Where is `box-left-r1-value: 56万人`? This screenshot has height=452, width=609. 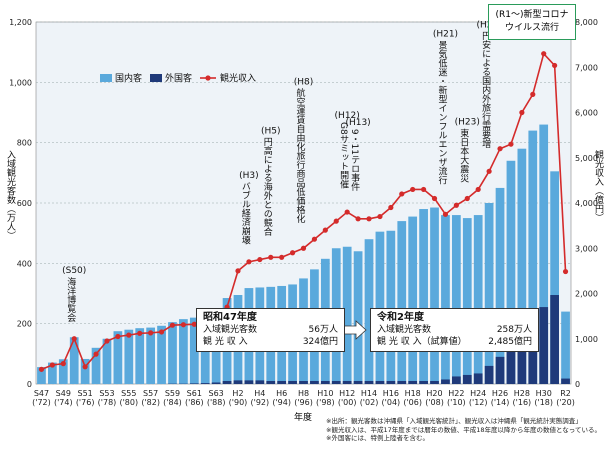 box-left-r1-value: 56万人 is located at coordinates (323, 330).